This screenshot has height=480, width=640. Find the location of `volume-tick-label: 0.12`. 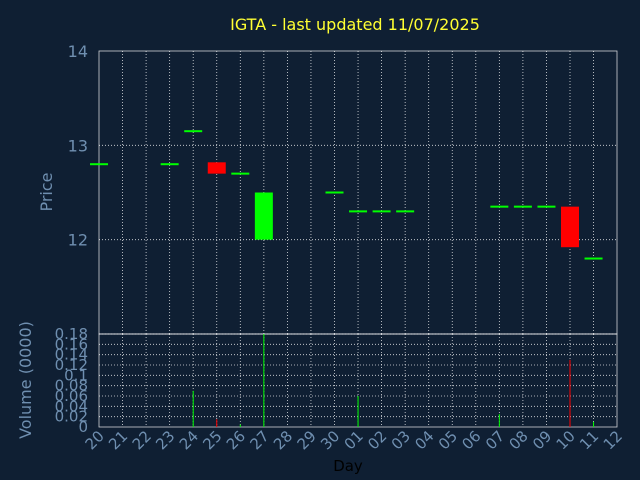

volume-tick-label: 0.12 is located at coordinates (71, 365).